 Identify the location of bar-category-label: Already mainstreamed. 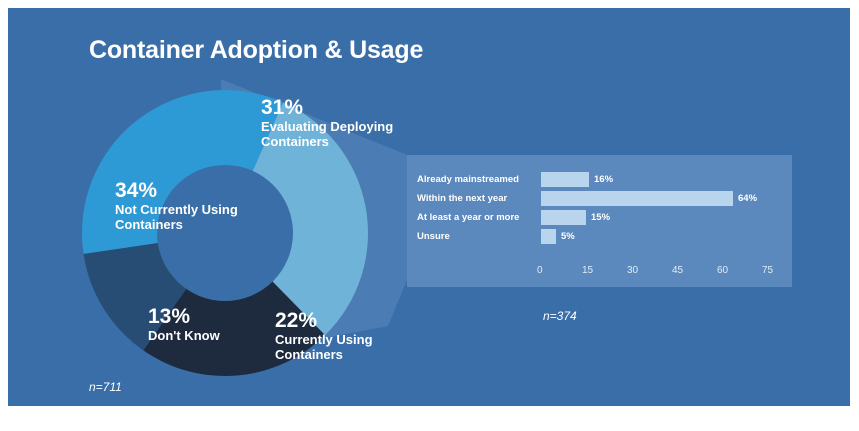
(468, 179).